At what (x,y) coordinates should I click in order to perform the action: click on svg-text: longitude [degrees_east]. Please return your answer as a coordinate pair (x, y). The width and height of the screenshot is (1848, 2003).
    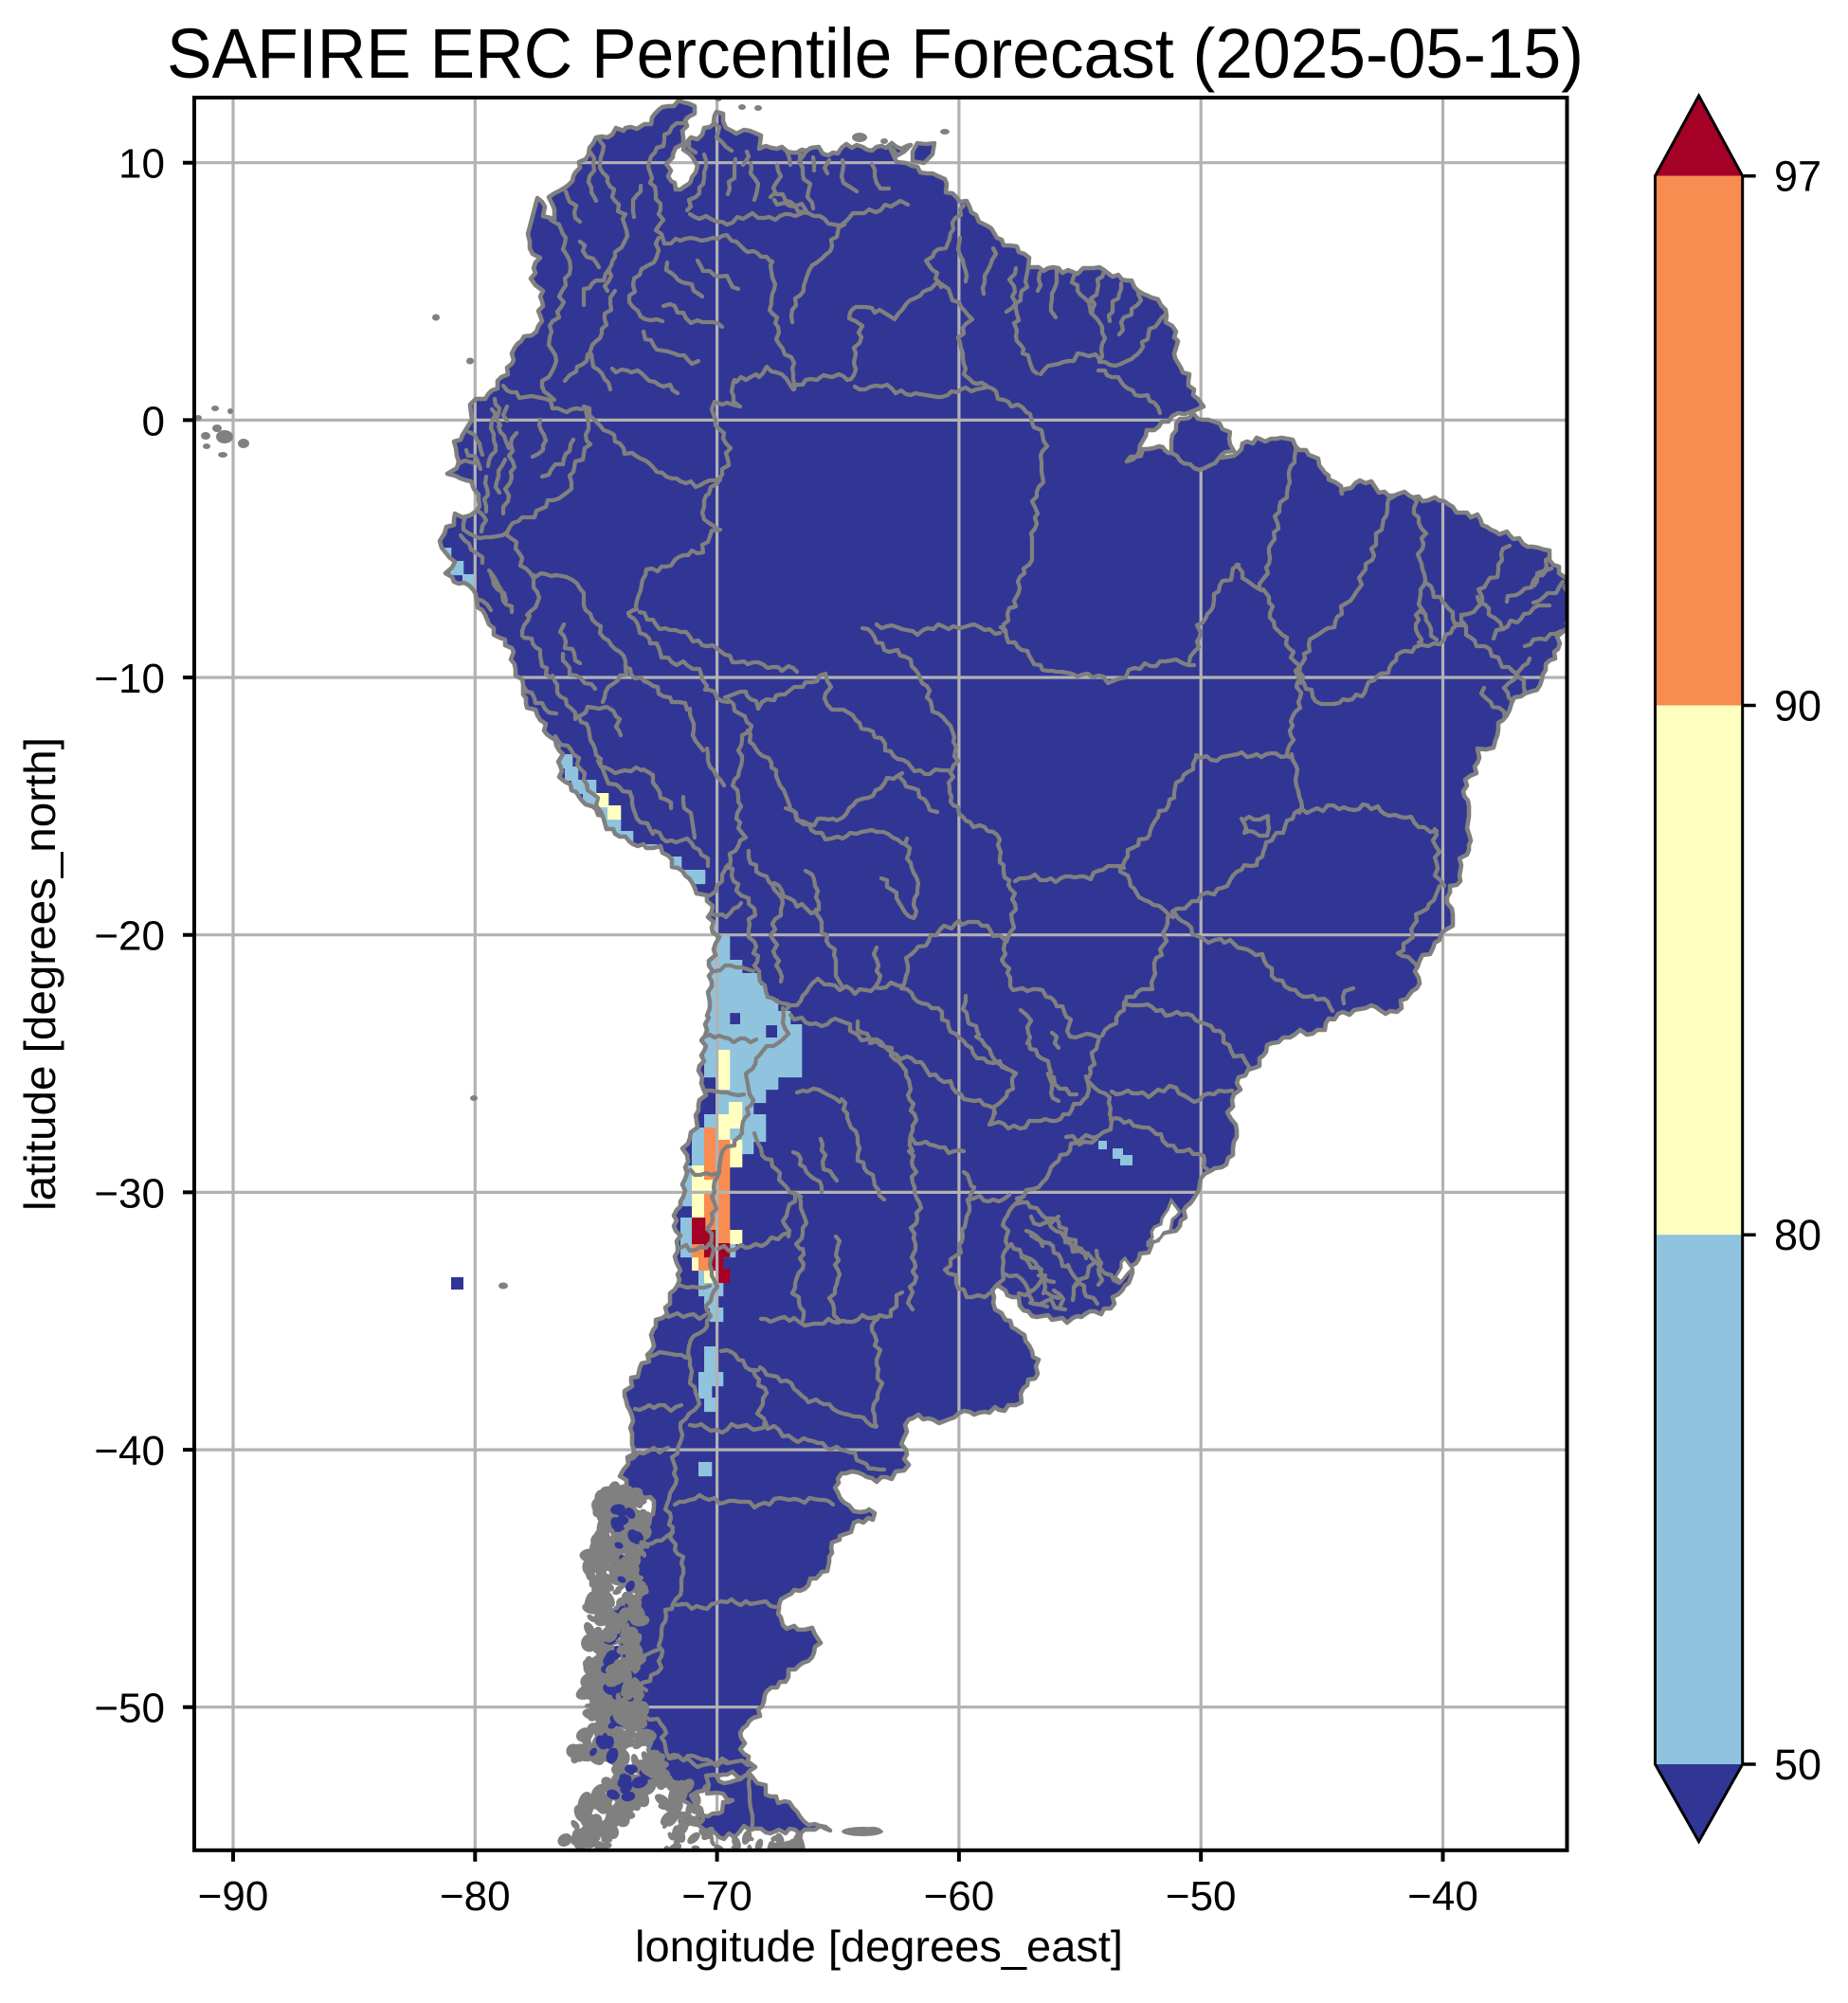
    Looking at the image, I should click on (879, 1946).